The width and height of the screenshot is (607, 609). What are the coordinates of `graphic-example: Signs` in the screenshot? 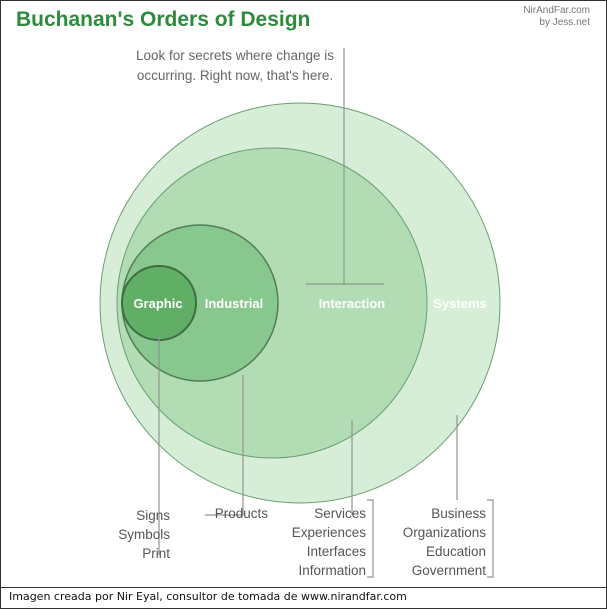 It's located at (153, 515).